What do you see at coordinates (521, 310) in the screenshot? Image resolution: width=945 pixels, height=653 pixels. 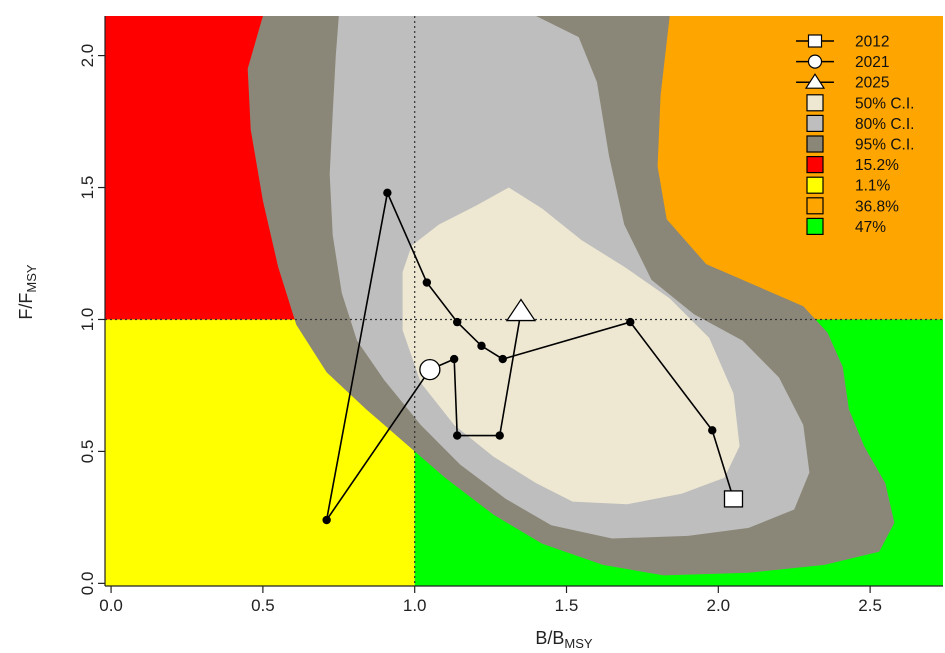 I see `marker-end-triangle` at bounding box center [521, 310].